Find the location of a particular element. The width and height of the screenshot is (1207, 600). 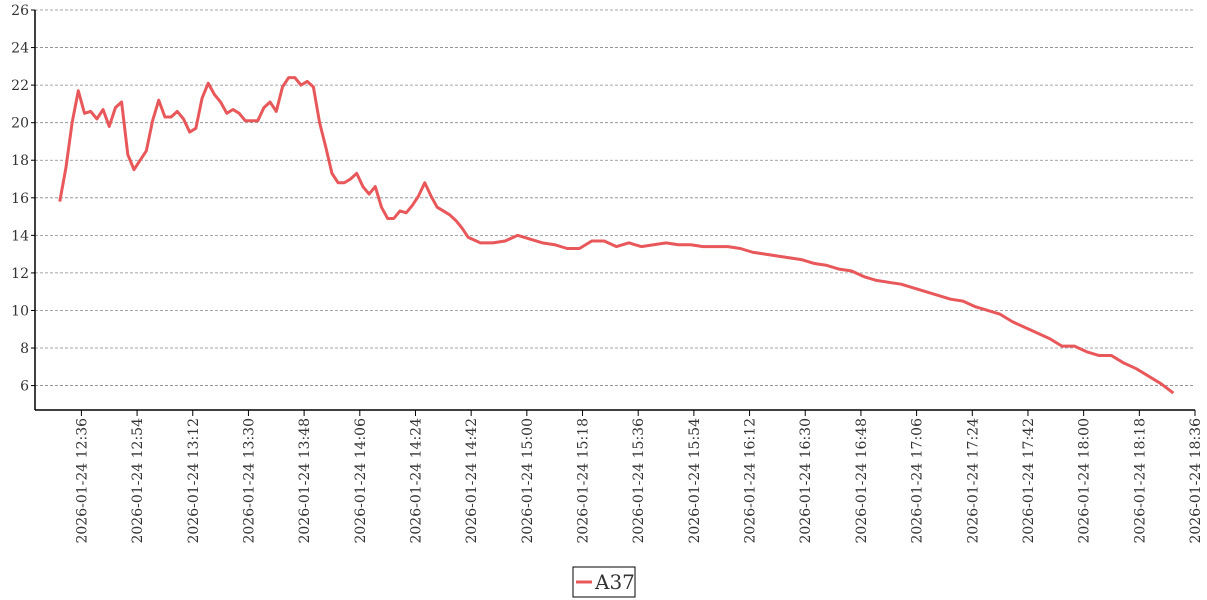

legend-label: A37 is located at coordinates (614, 582).